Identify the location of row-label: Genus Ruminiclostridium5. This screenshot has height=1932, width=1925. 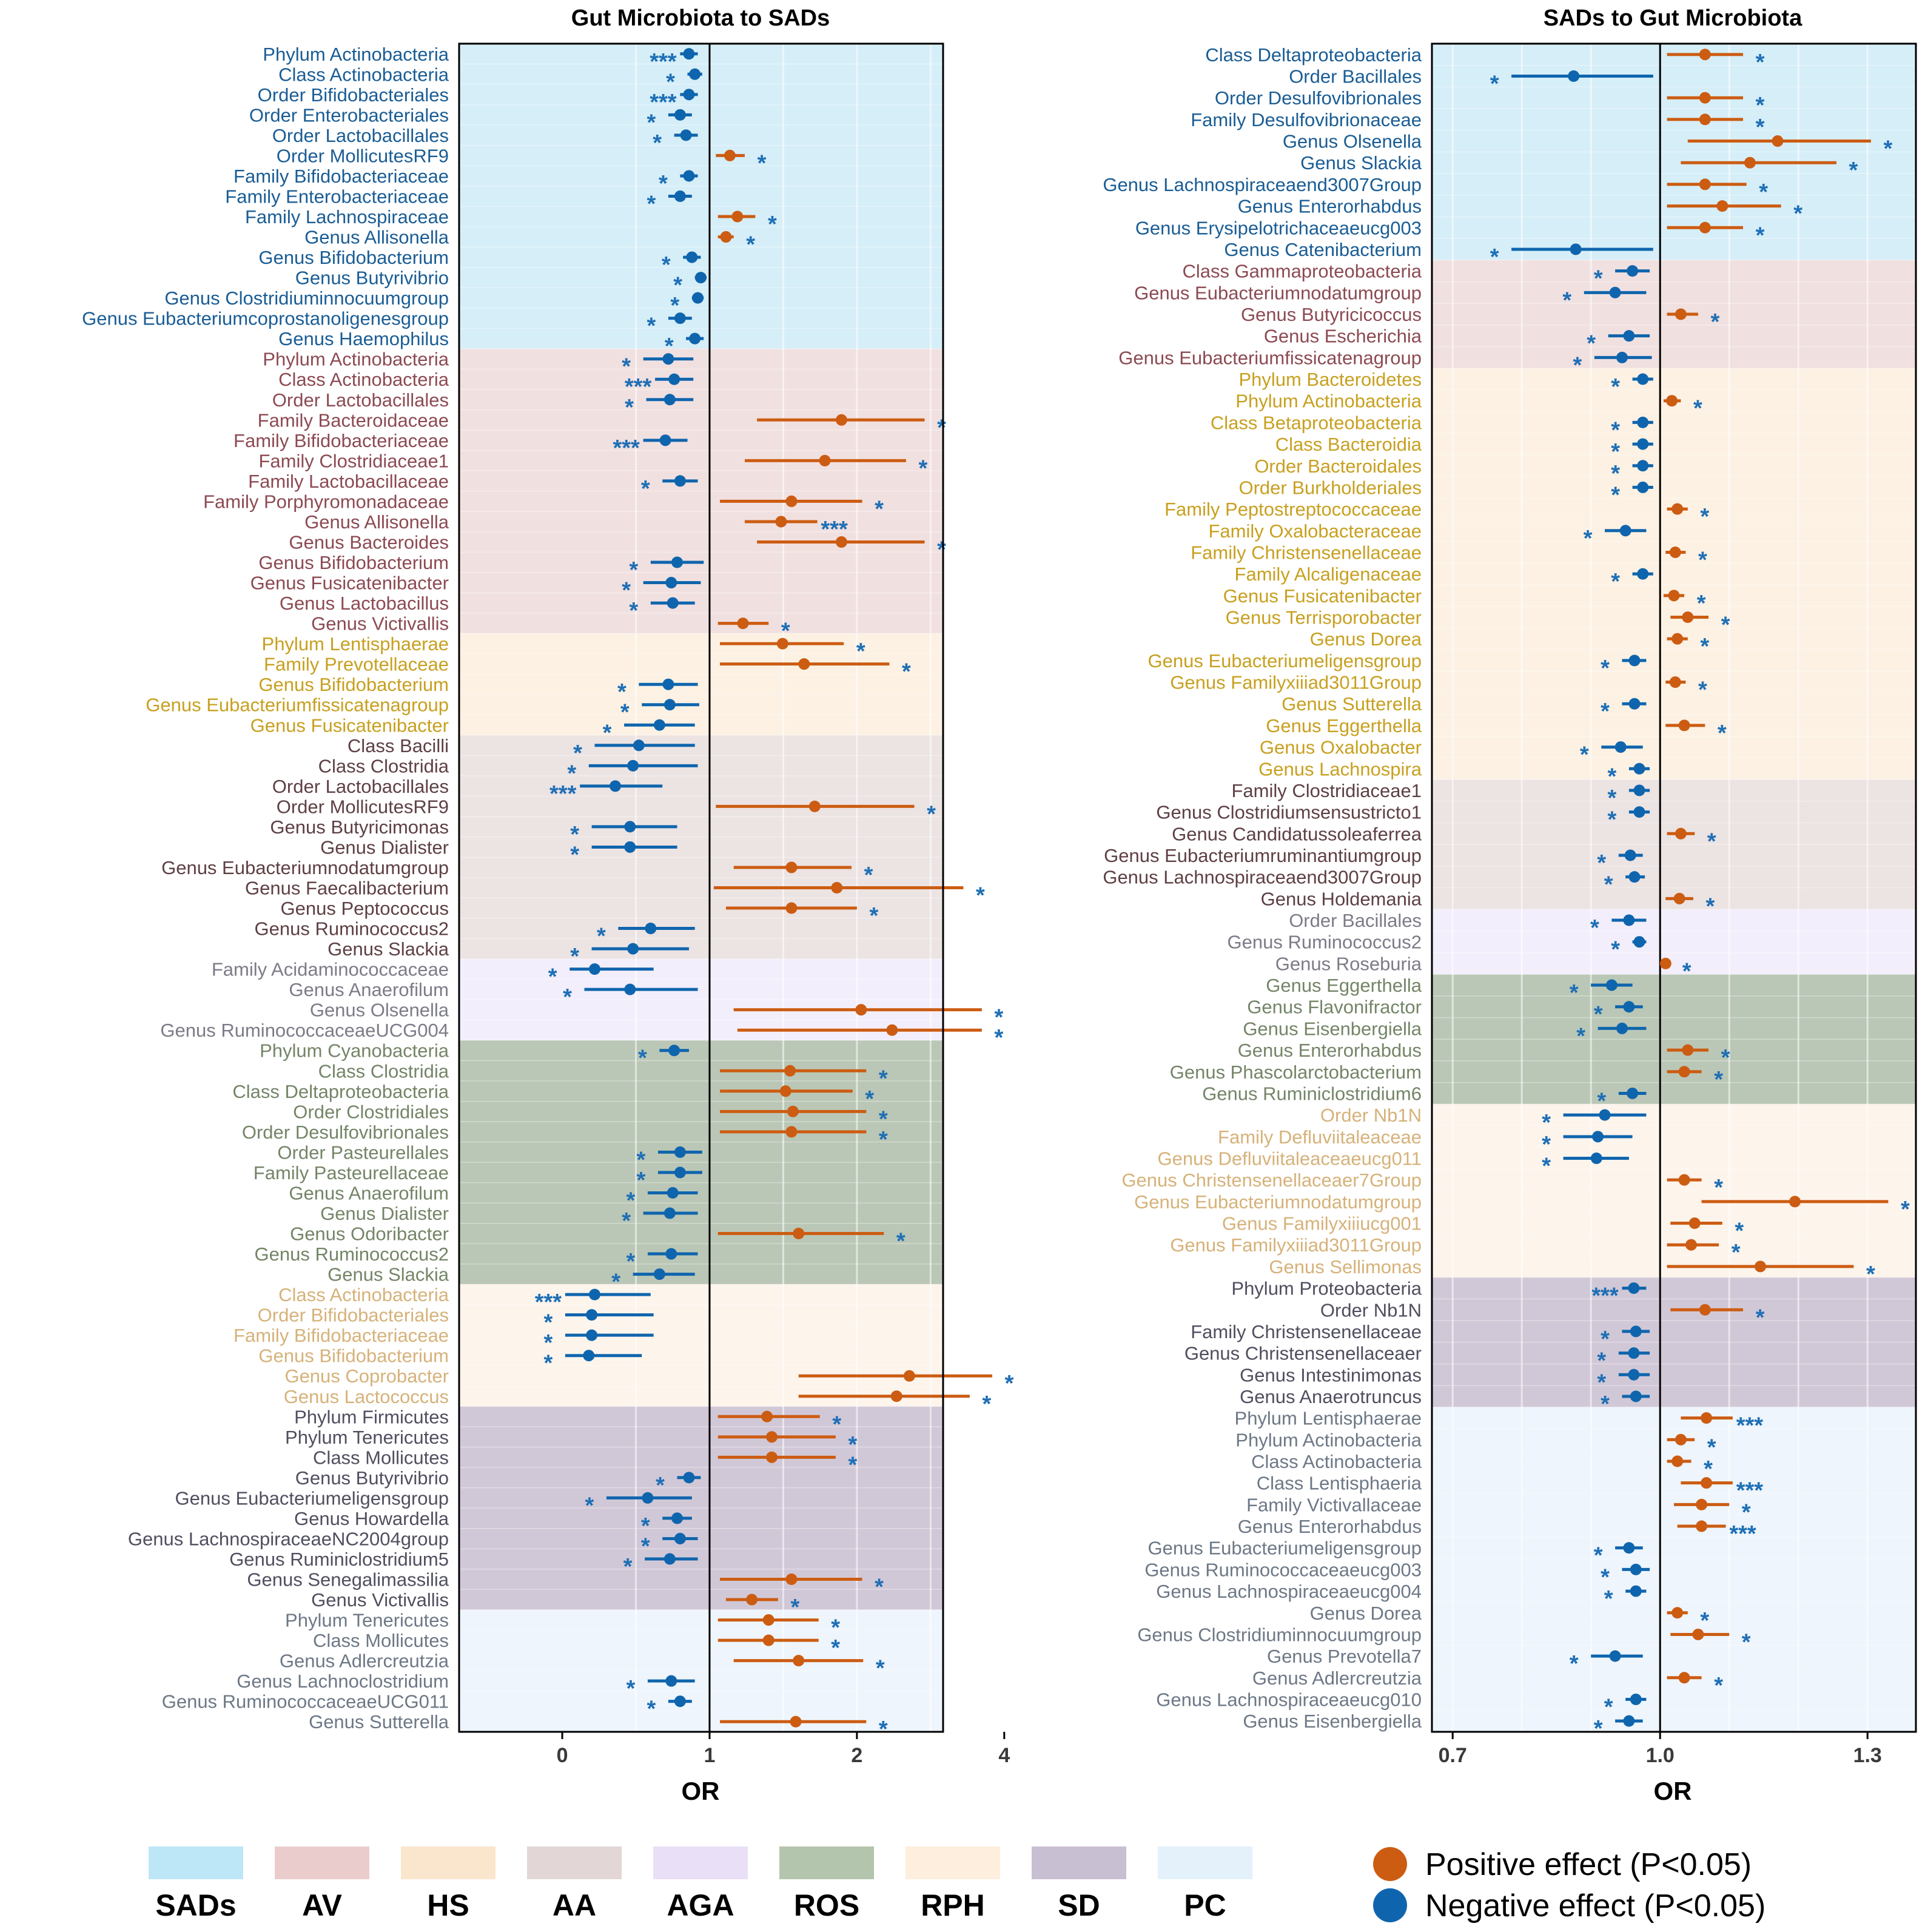
(339, 1559).